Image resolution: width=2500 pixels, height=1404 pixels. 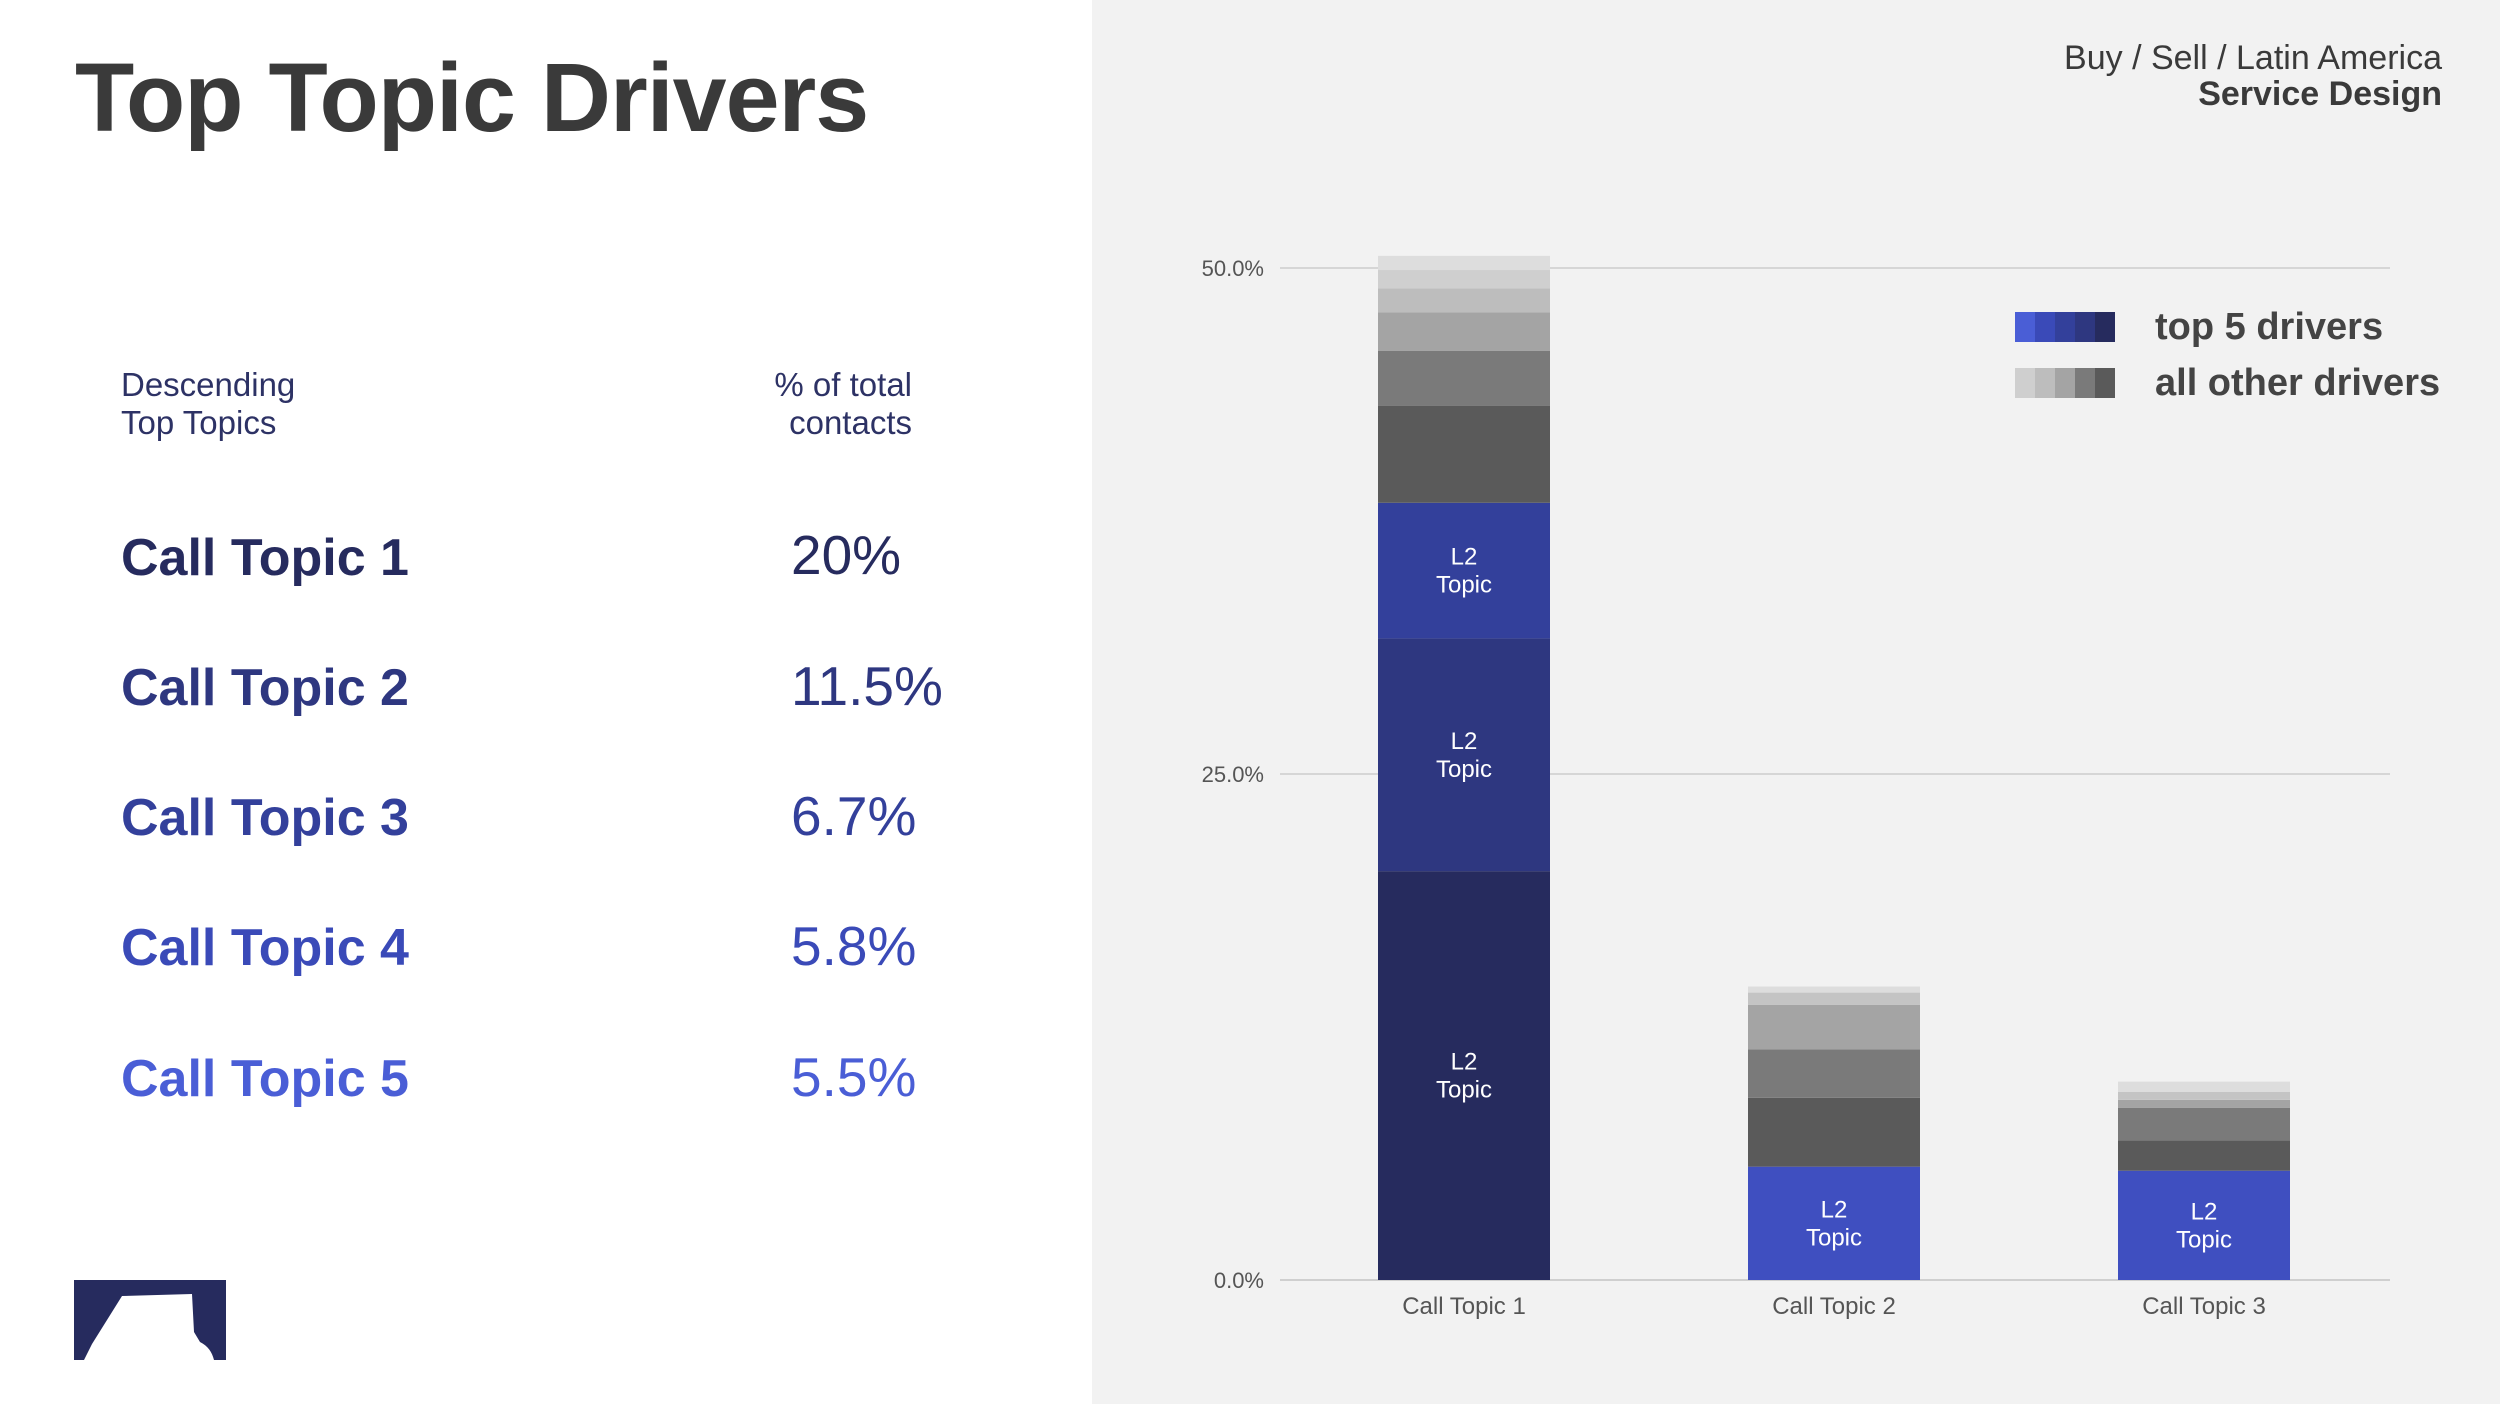 What do you see at coordinates (265, 948) in the screenshot?
I see `topic-label: Call Topic 4` at bounding box center [265, 948].